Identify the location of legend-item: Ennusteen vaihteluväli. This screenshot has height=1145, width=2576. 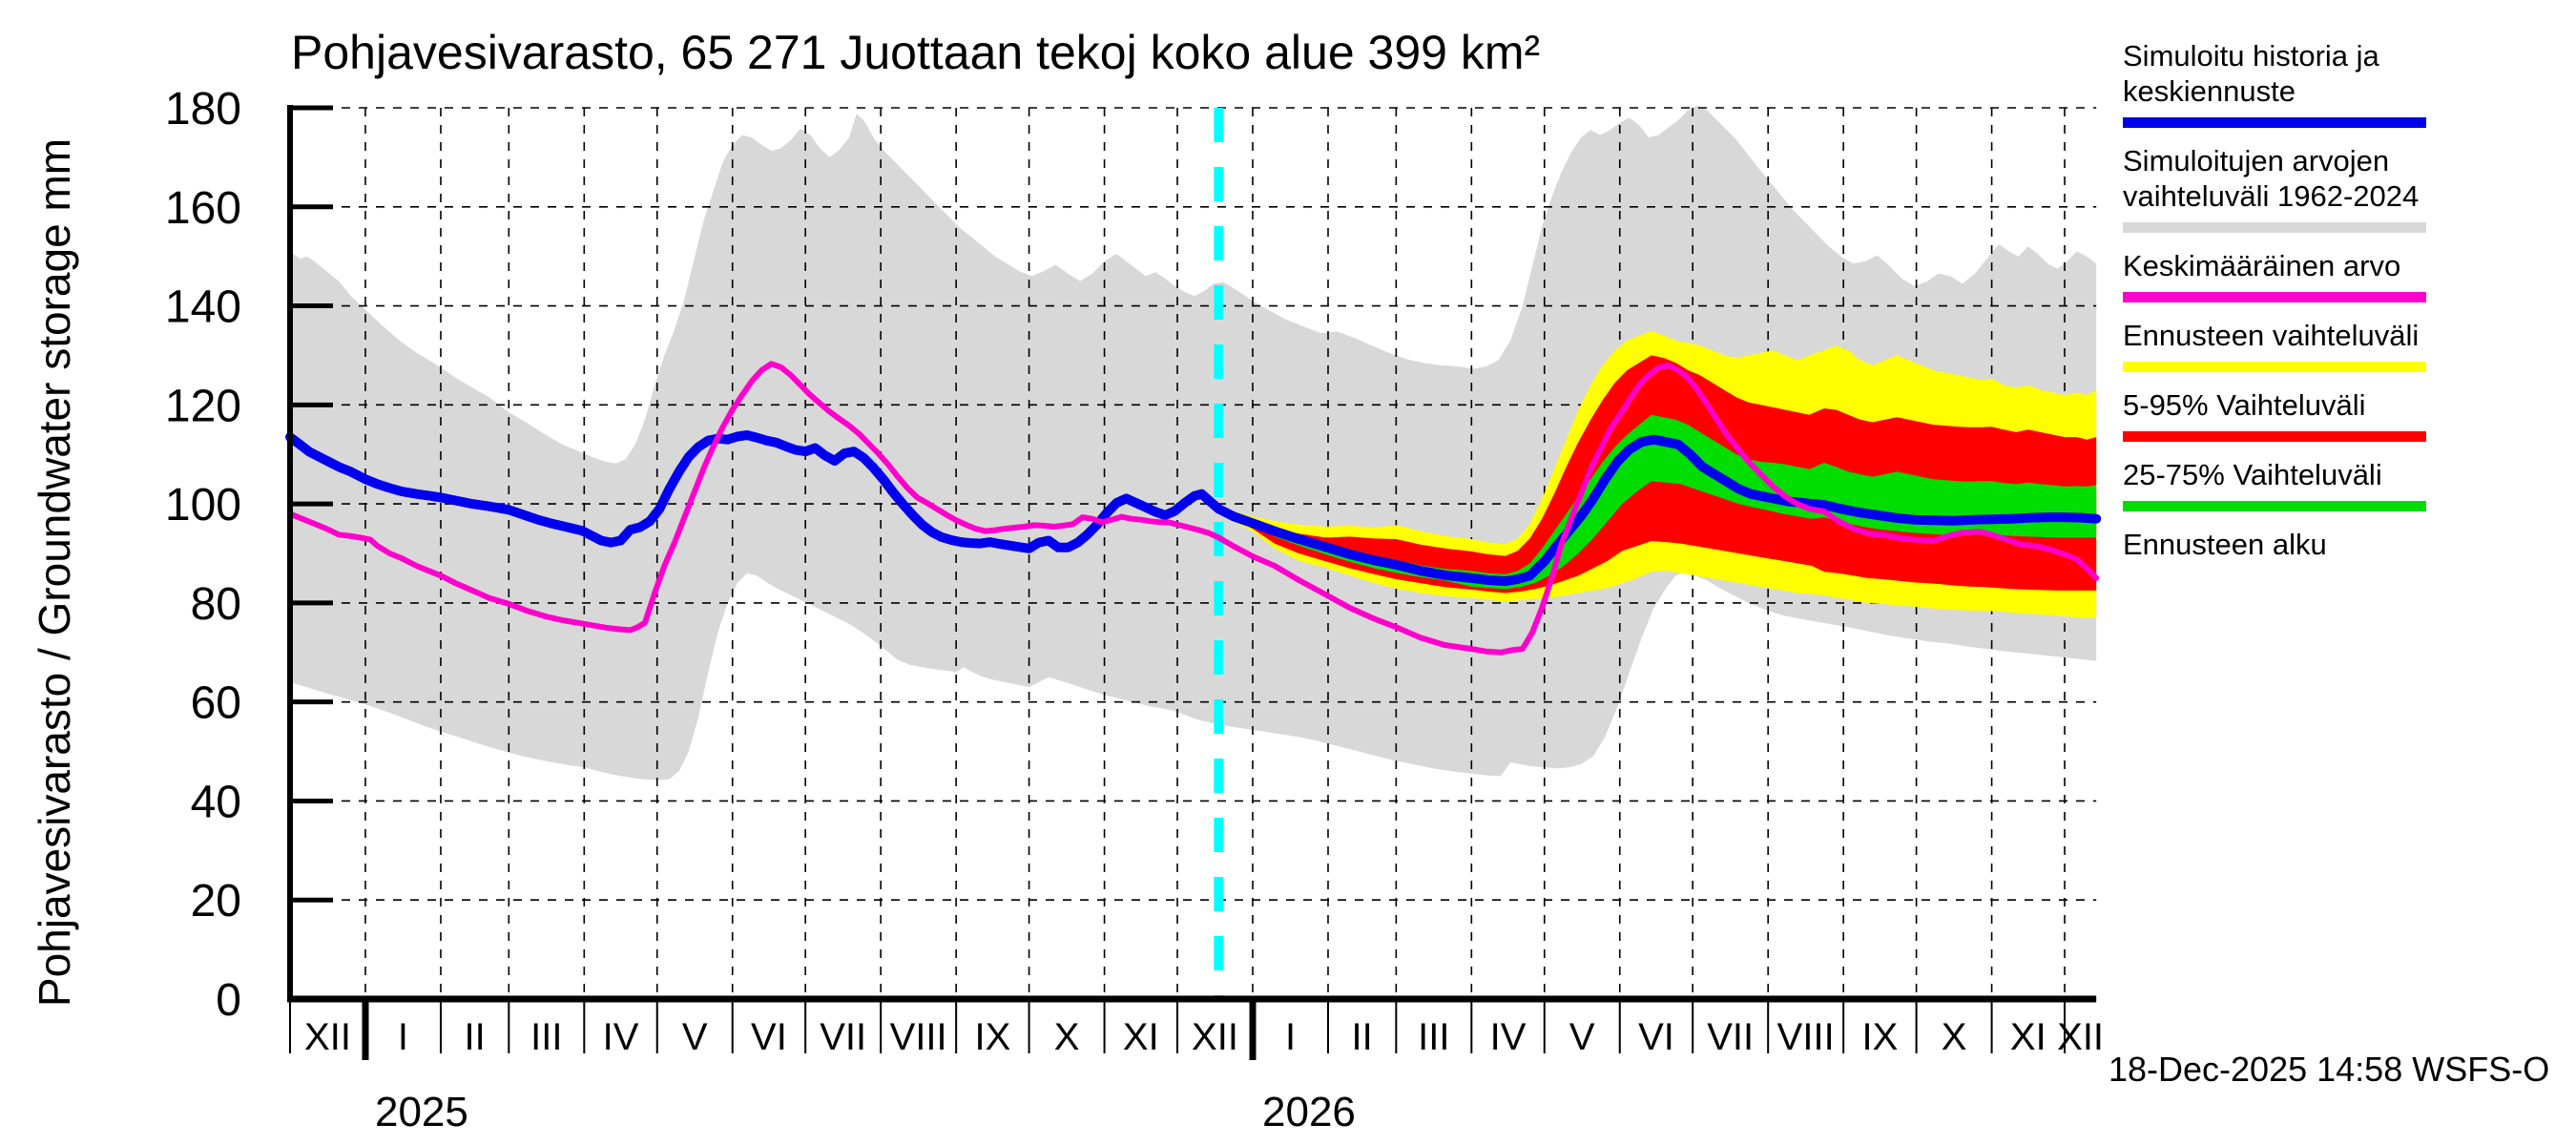
(2313, 345).